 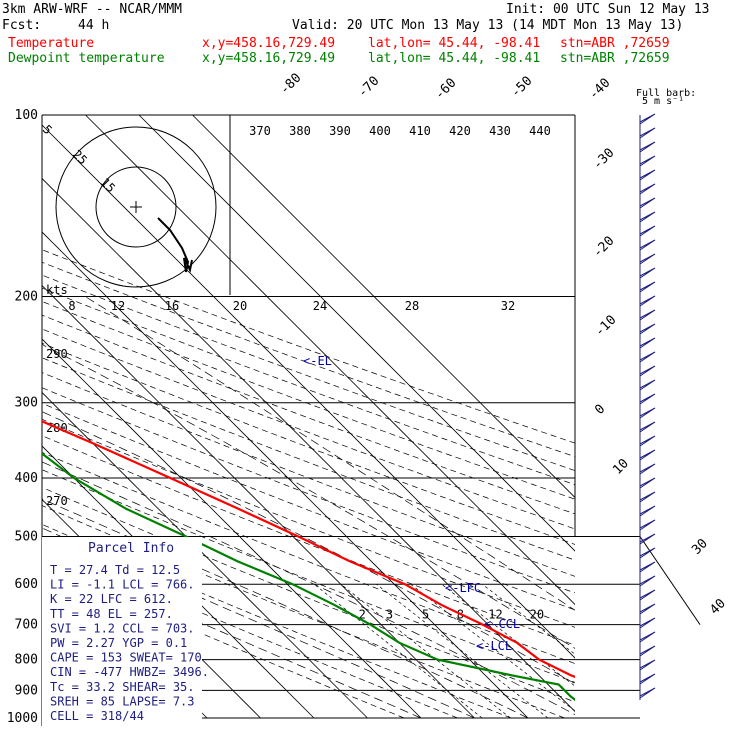 What do you see at coordinates (57, 354) in the screenshot?
I see `dry-adiabat-label: 290` at bounding box center [57, 354].